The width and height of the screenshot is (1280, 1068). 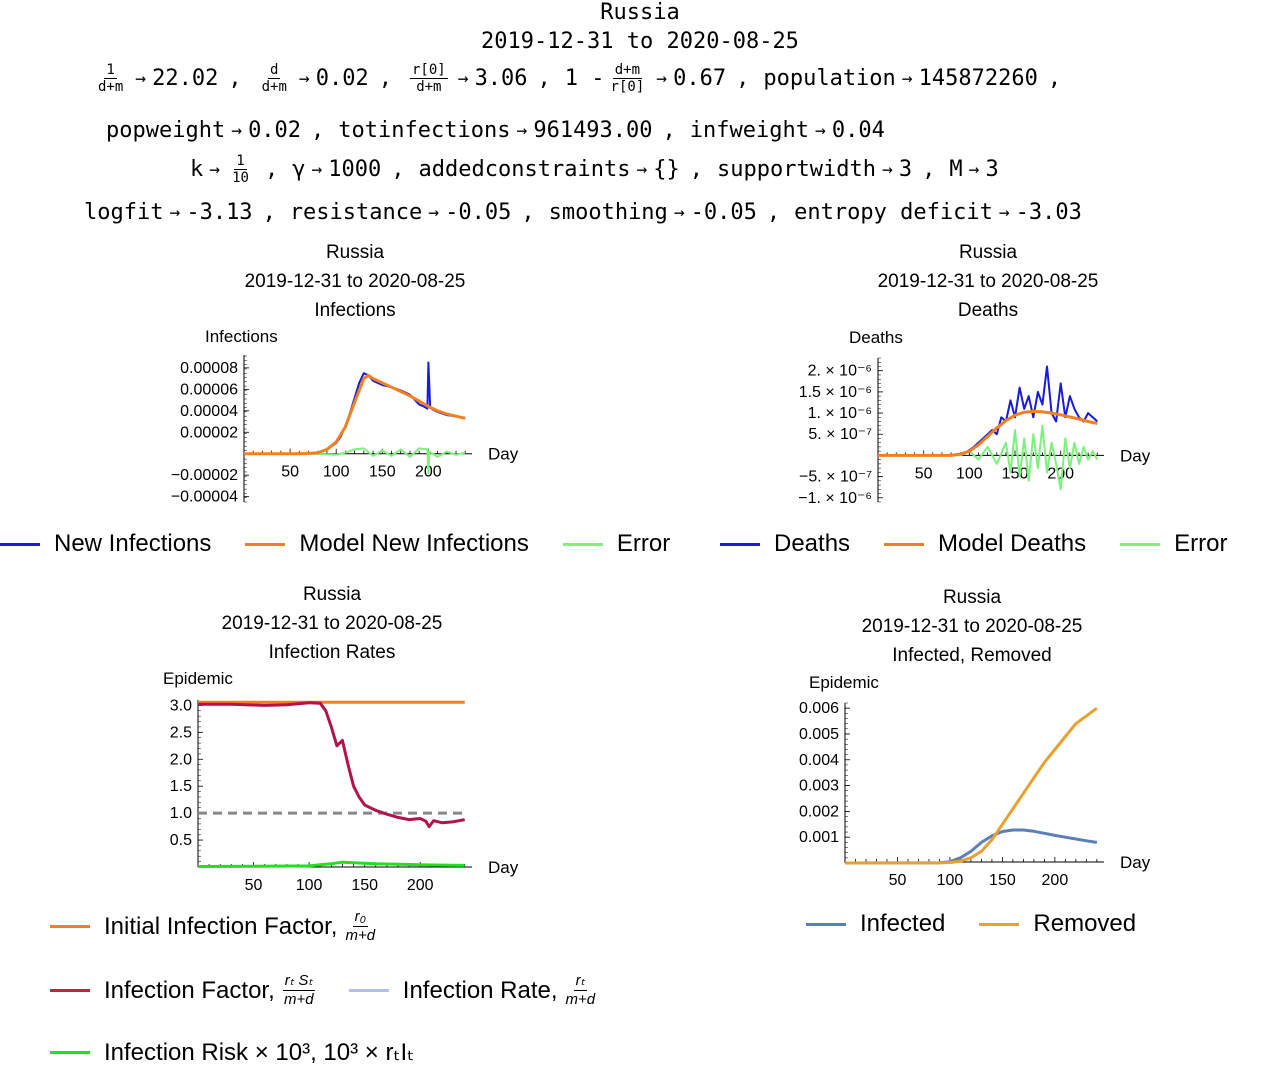 What do you see at coordinates (166, 130) in the screenshot?
I see `param-key: popweight` at bounding box center [166, 130].